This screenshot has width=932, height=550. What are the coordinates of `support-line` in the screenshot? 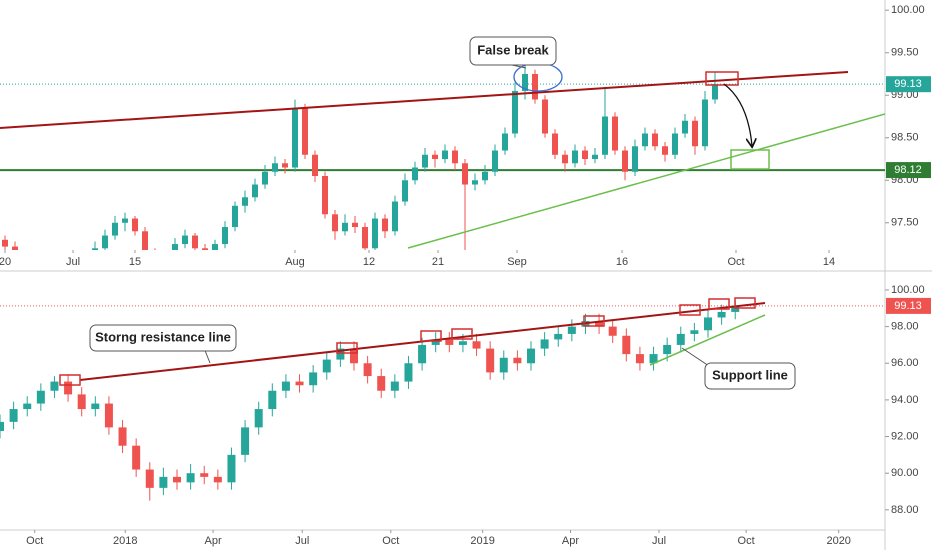 It's located at (707, 340).